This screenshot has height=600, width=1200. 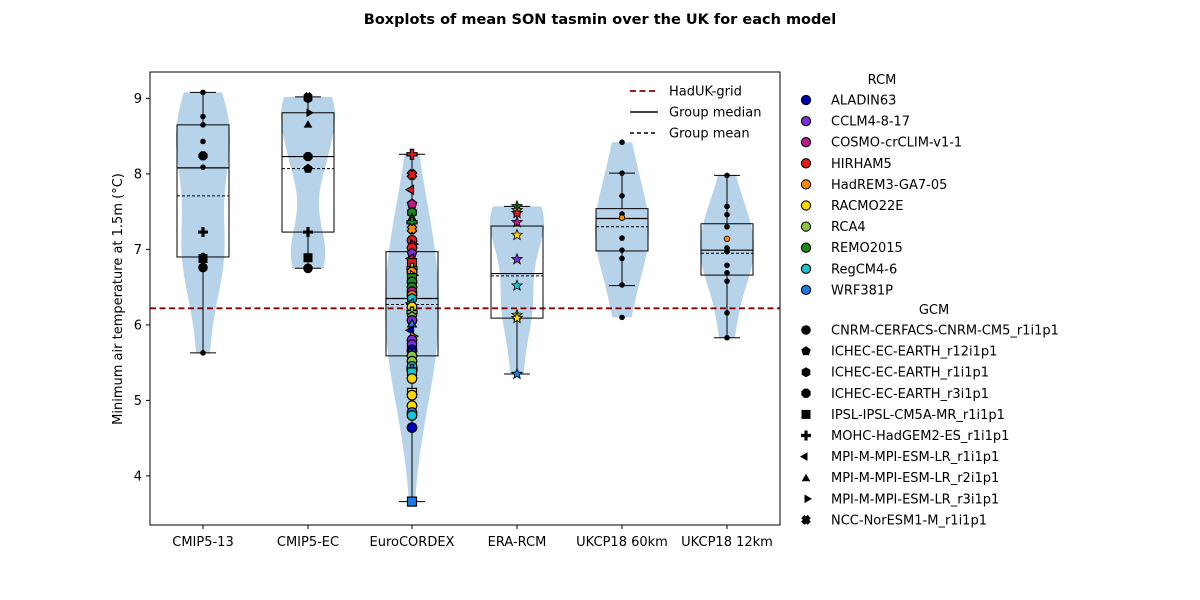 What do you see at coordinates (622, 542) in the screenshot?
I see `x-tick-label: UKCP18 60km` at bounding box center [622, 542].